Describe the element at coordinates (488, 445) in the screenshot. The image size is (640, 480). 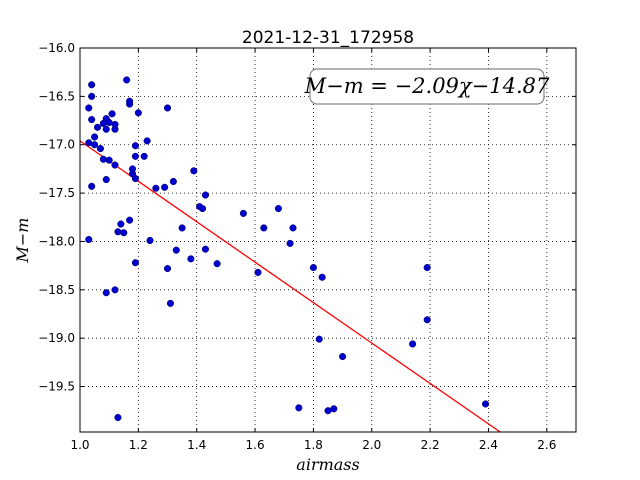
I see `x-tick-label: 2.4` at that location.